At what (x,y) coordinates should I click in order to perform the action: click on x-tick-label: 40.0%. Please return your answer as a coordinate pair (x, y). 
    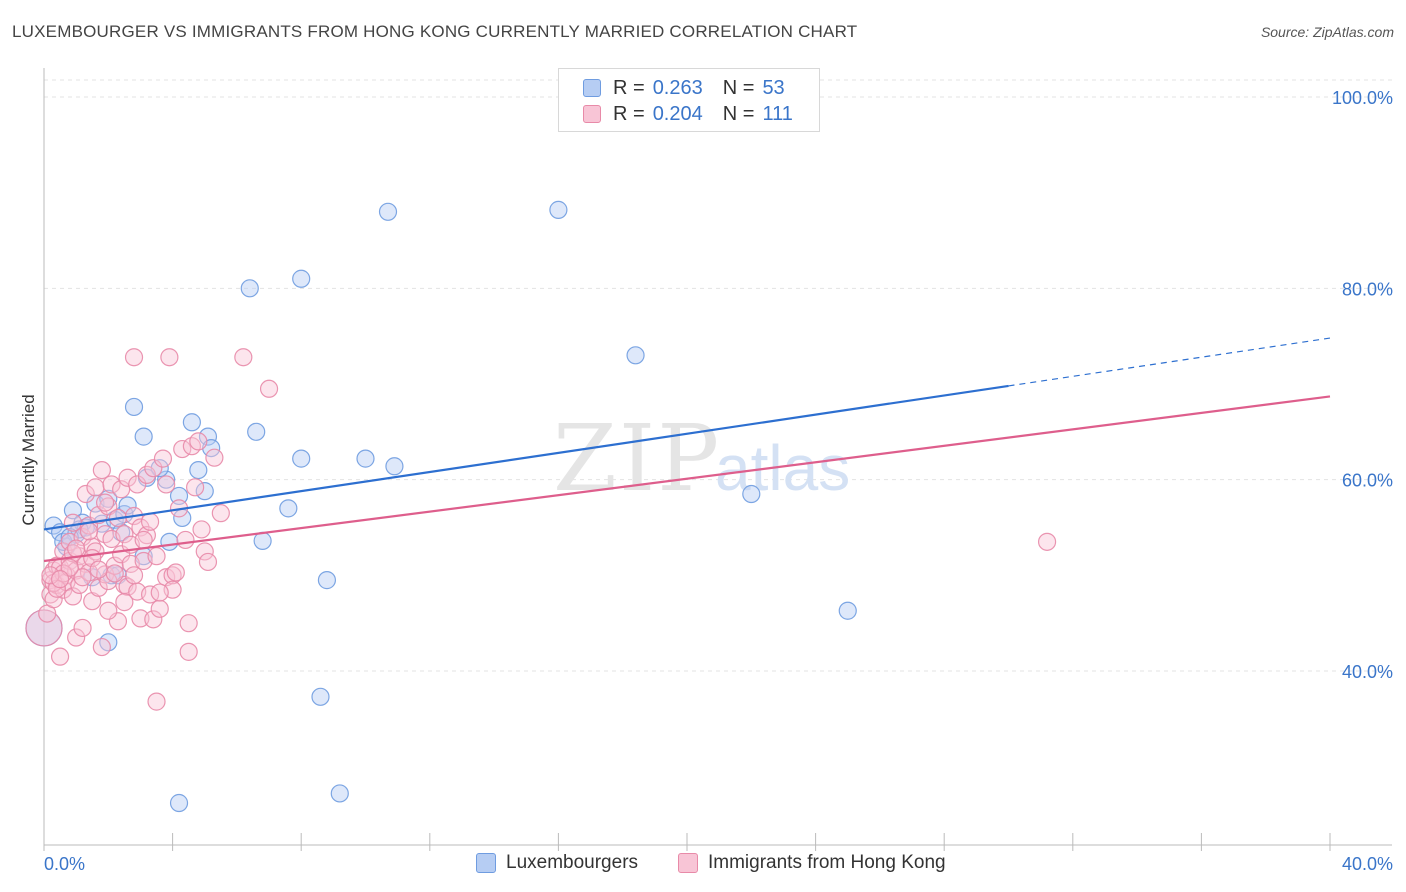
    Looking at the image, I should click on (1367, 864).